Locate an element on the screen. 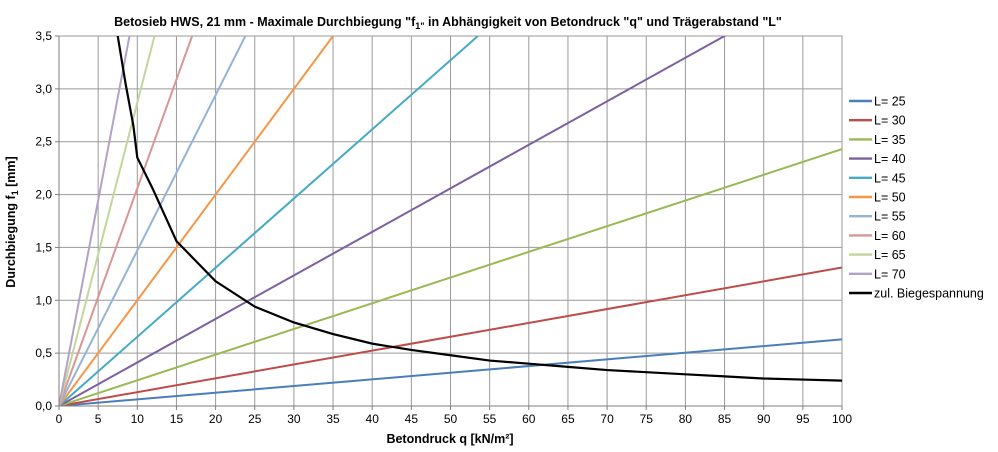 The image size is (998, 452). y-tick-label: 1,0 is located at coordinates (43, 300).